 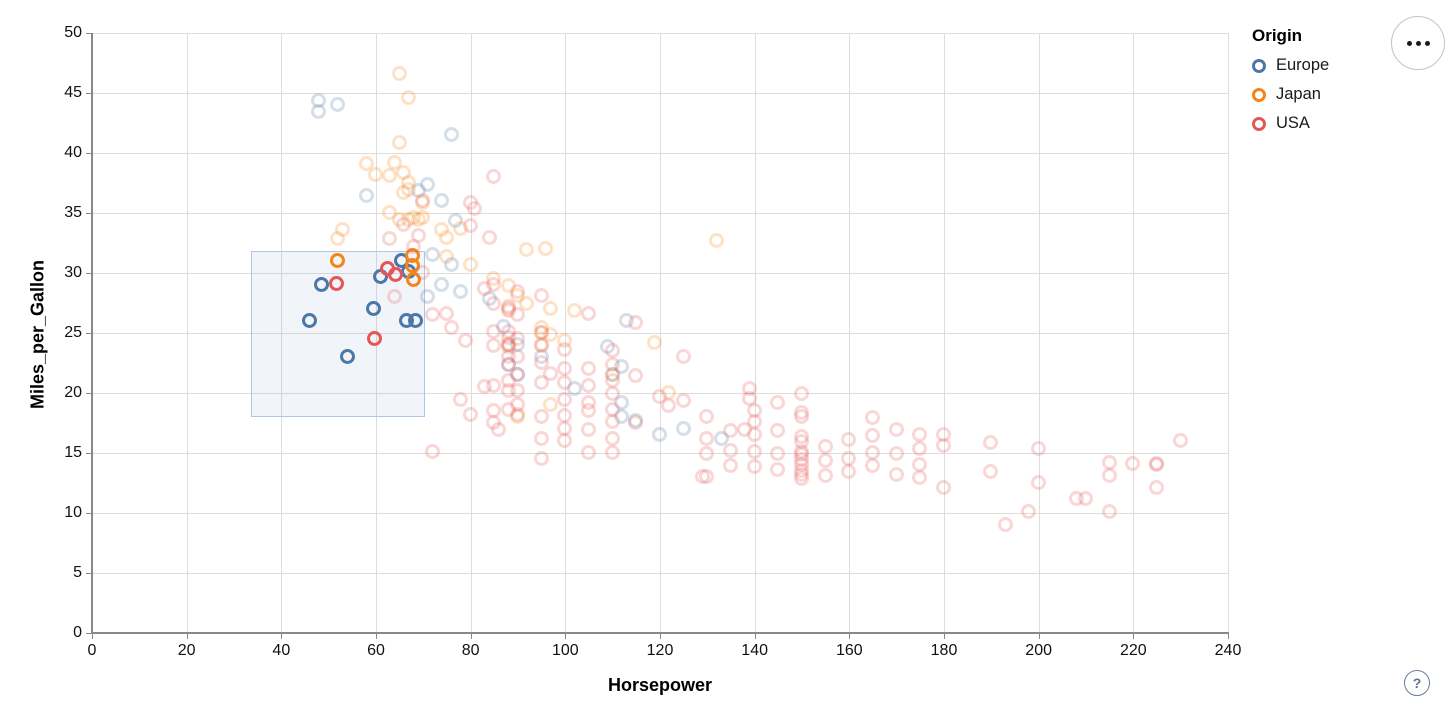 What do you see at coordinates (1418, 43) in the screenshot?
I see `options-menu-button` at bounding box center [1418, 43].